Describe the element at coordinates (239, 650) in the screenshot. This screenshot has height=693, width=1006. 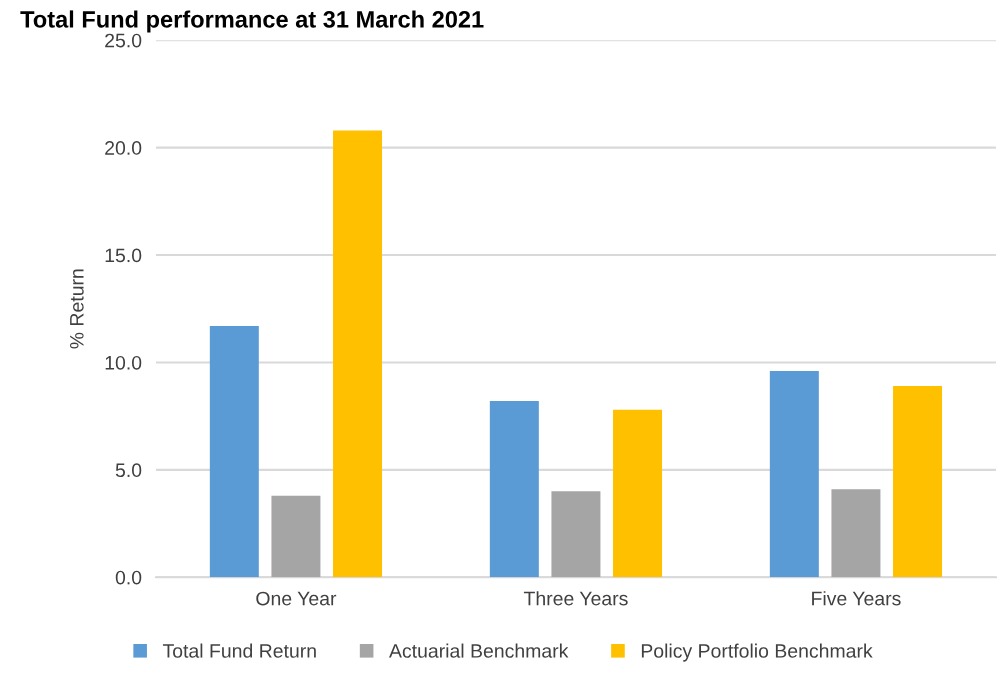
I see `legend-label: Total Fund Return` at that location.